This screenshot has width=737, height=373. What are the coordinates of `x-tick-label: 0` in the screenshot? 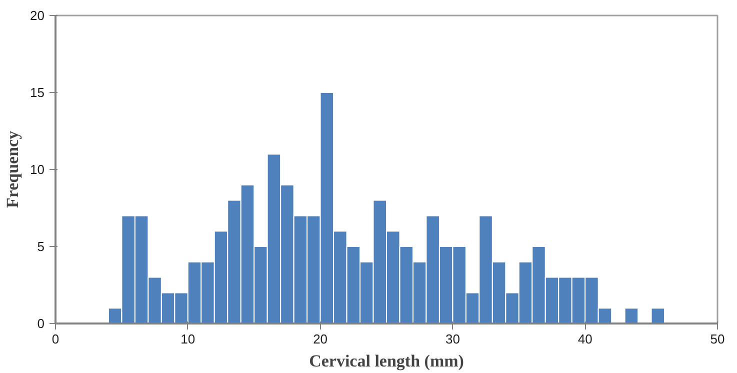 It's located at (56, 339).